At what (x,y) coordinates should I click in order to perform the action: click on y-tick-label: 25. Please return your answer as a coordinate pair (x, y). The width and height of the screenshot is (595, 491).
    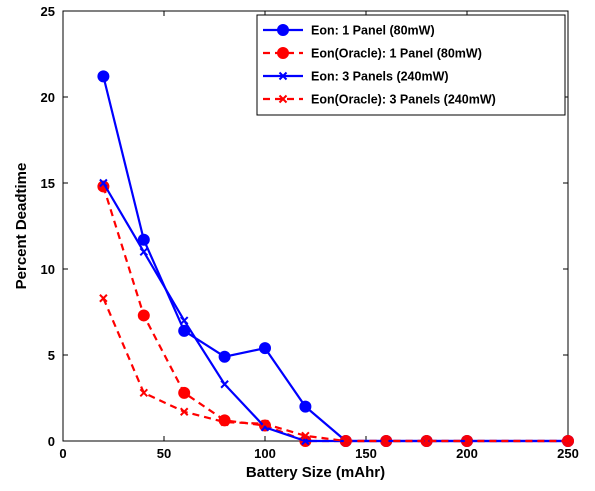
    Looking at the image, I should click on (48, 11).